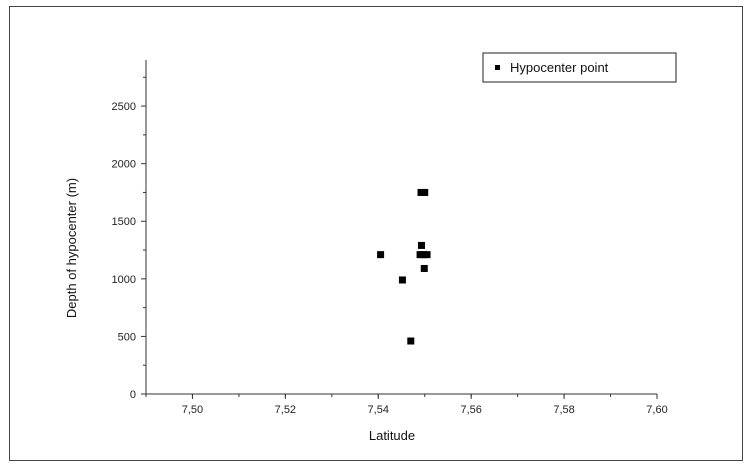 Image resolution: width=755 pixels, height=469 pixels. What do you see at coordinates (127, 337) in the screenshot?
I see `y-tick-label: 500` at bounding box center [127, 337].